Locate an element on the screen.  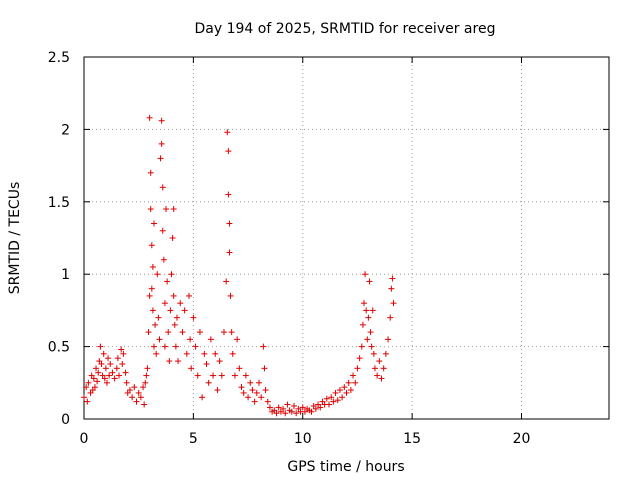
x-tick-label: 0 is located at coordinates (84, 439).